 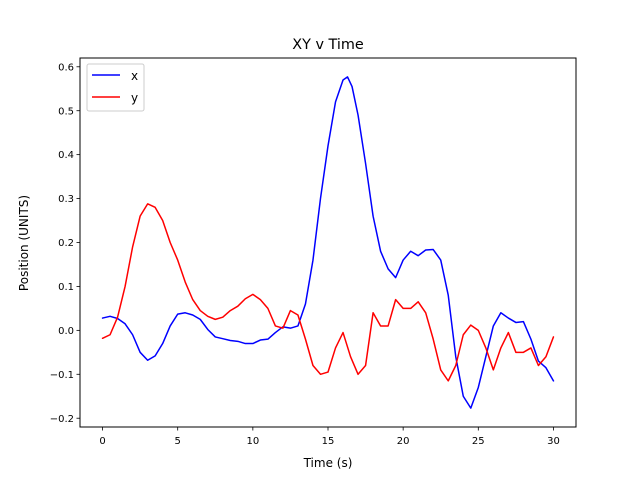 I want to click on y-tick-label: 0.0, so click(x=66, y=331).